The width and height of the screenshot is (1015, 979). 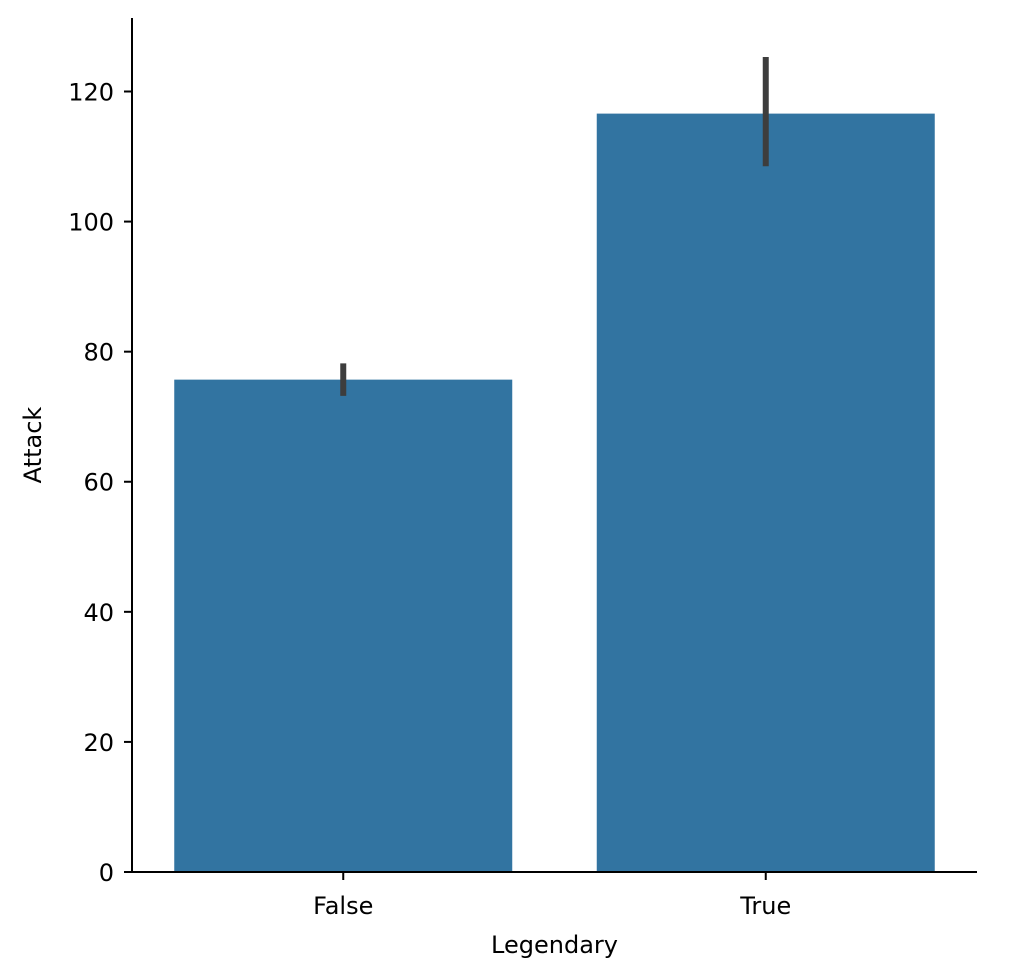 I want to click on x-tick-label: True, so click(x=765, y=906).